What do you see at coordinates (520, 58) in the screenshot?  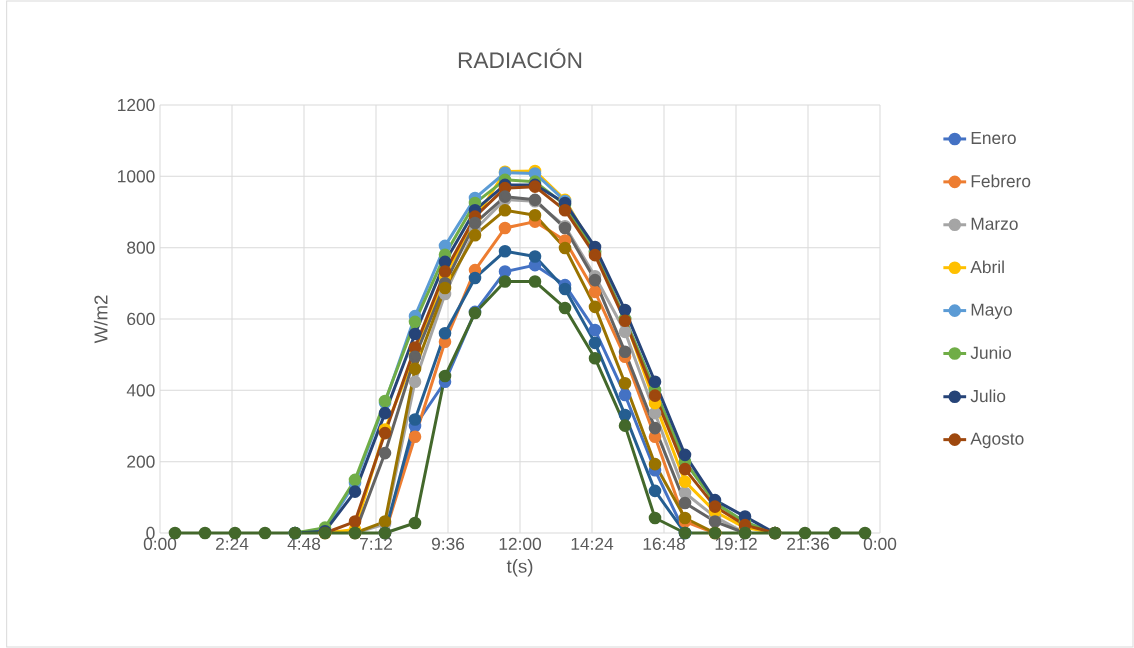 I see `chart-title: RADIACIÓN` at bounding box center [520, 58].